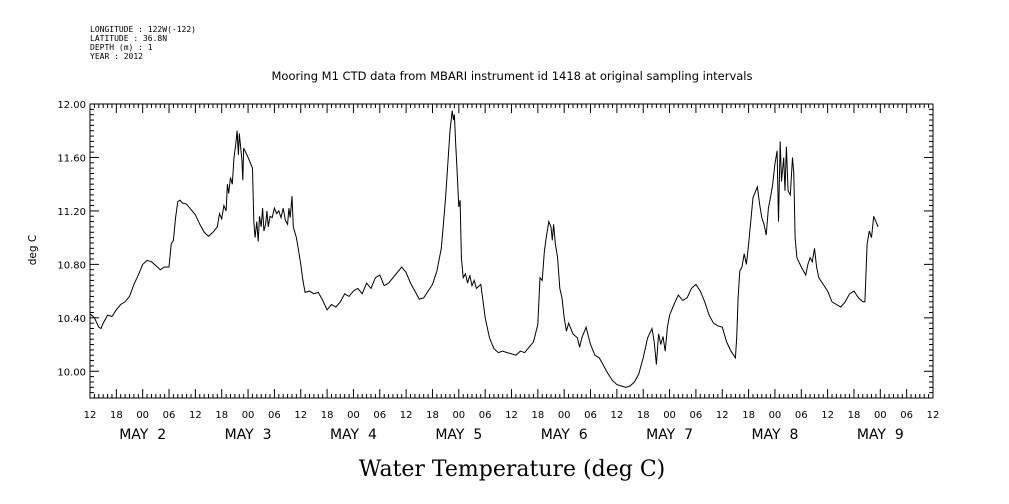  Describe the element at coordinates (33, 250) in the screenshot. I see `y-axis-label: deg C` at that location.